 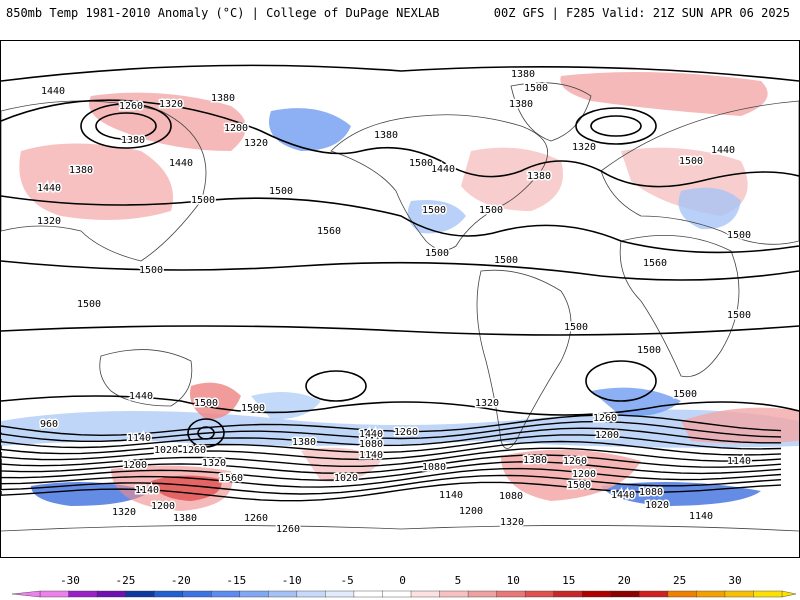 I want to click on colorbar-ticks: -30 -25 -20 -15 -10 -5 0 5 10 15 20 25 30, so click(x=401, y=580).